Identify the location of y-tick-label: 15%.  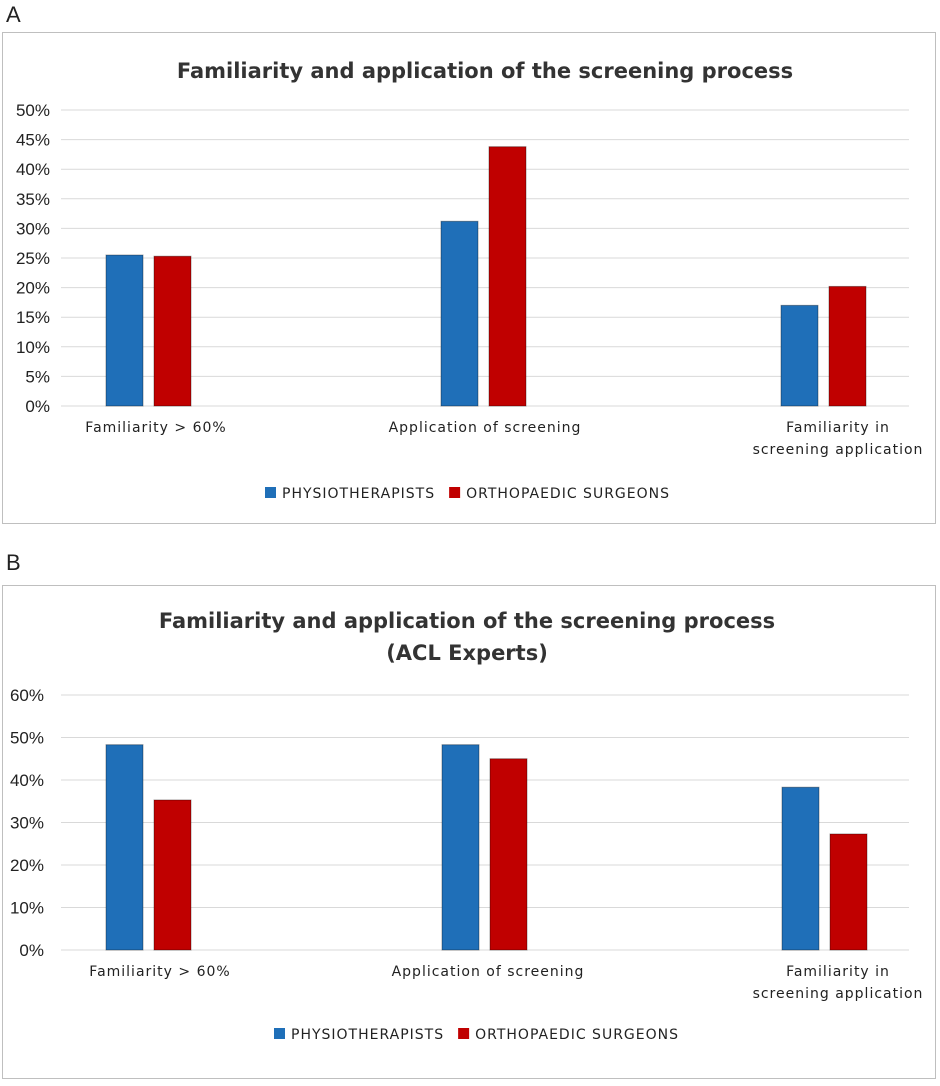
(33, 317).